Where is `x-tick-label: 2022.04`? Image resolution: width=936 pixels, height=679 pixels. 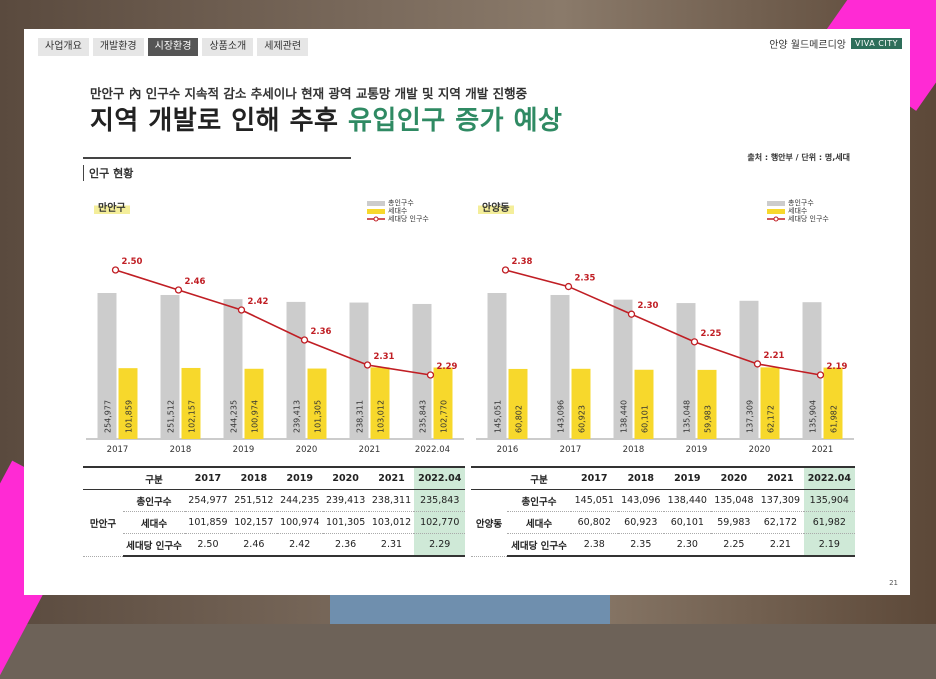 x-tick-label: 2022.04 is located at coordinates (432, 450).